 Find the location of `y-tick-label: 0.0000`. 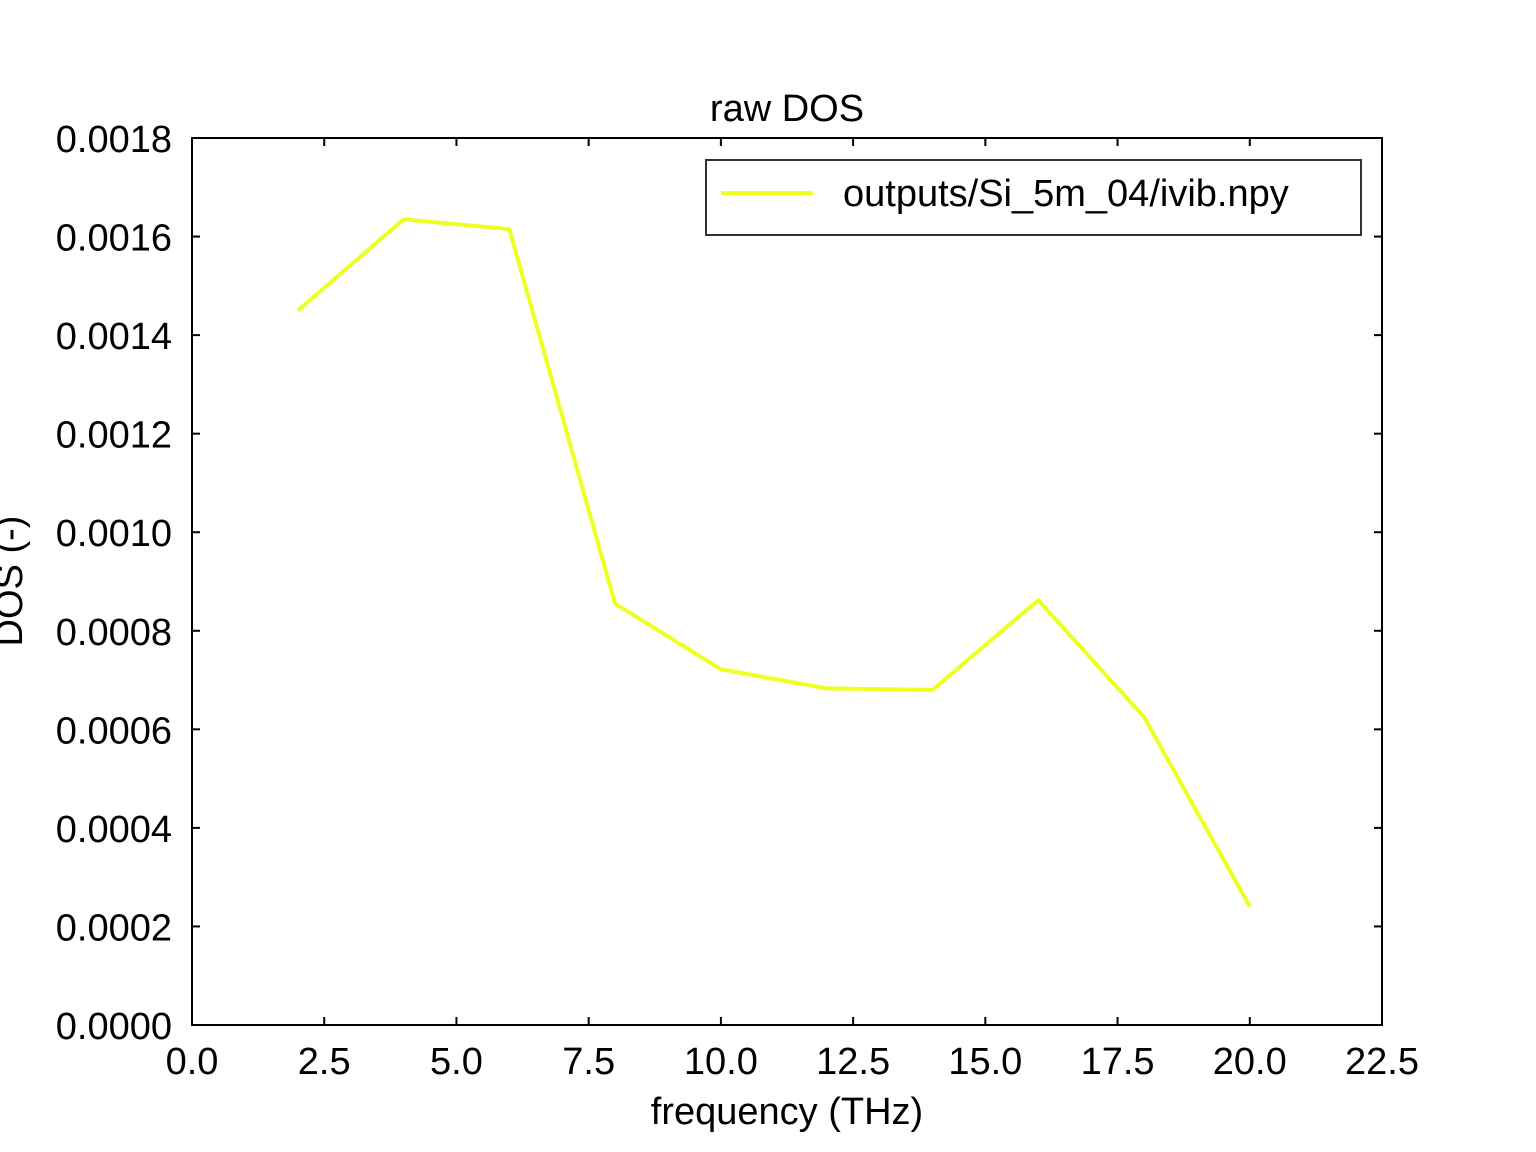

y-tick-label: 0.0000 is located at coordinates (114, 1027).